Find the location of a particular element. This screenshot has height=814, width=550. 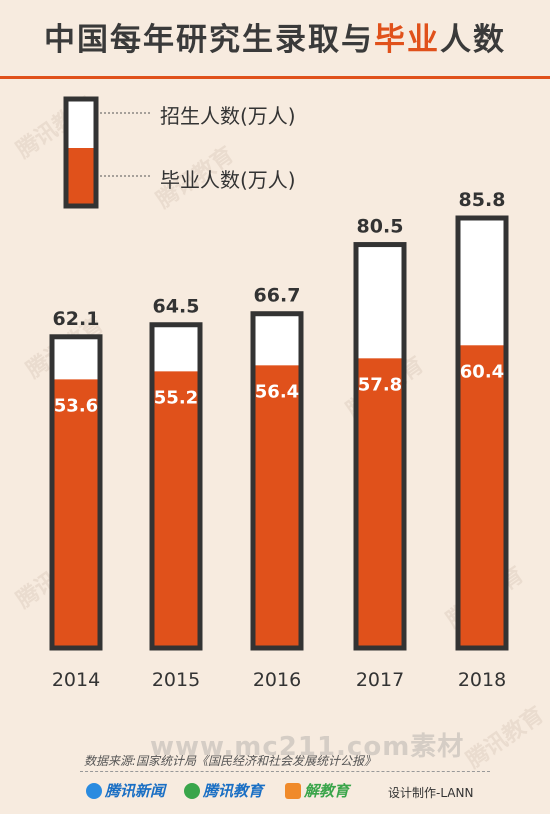

footer-divider is located at coordinates (285, 771).